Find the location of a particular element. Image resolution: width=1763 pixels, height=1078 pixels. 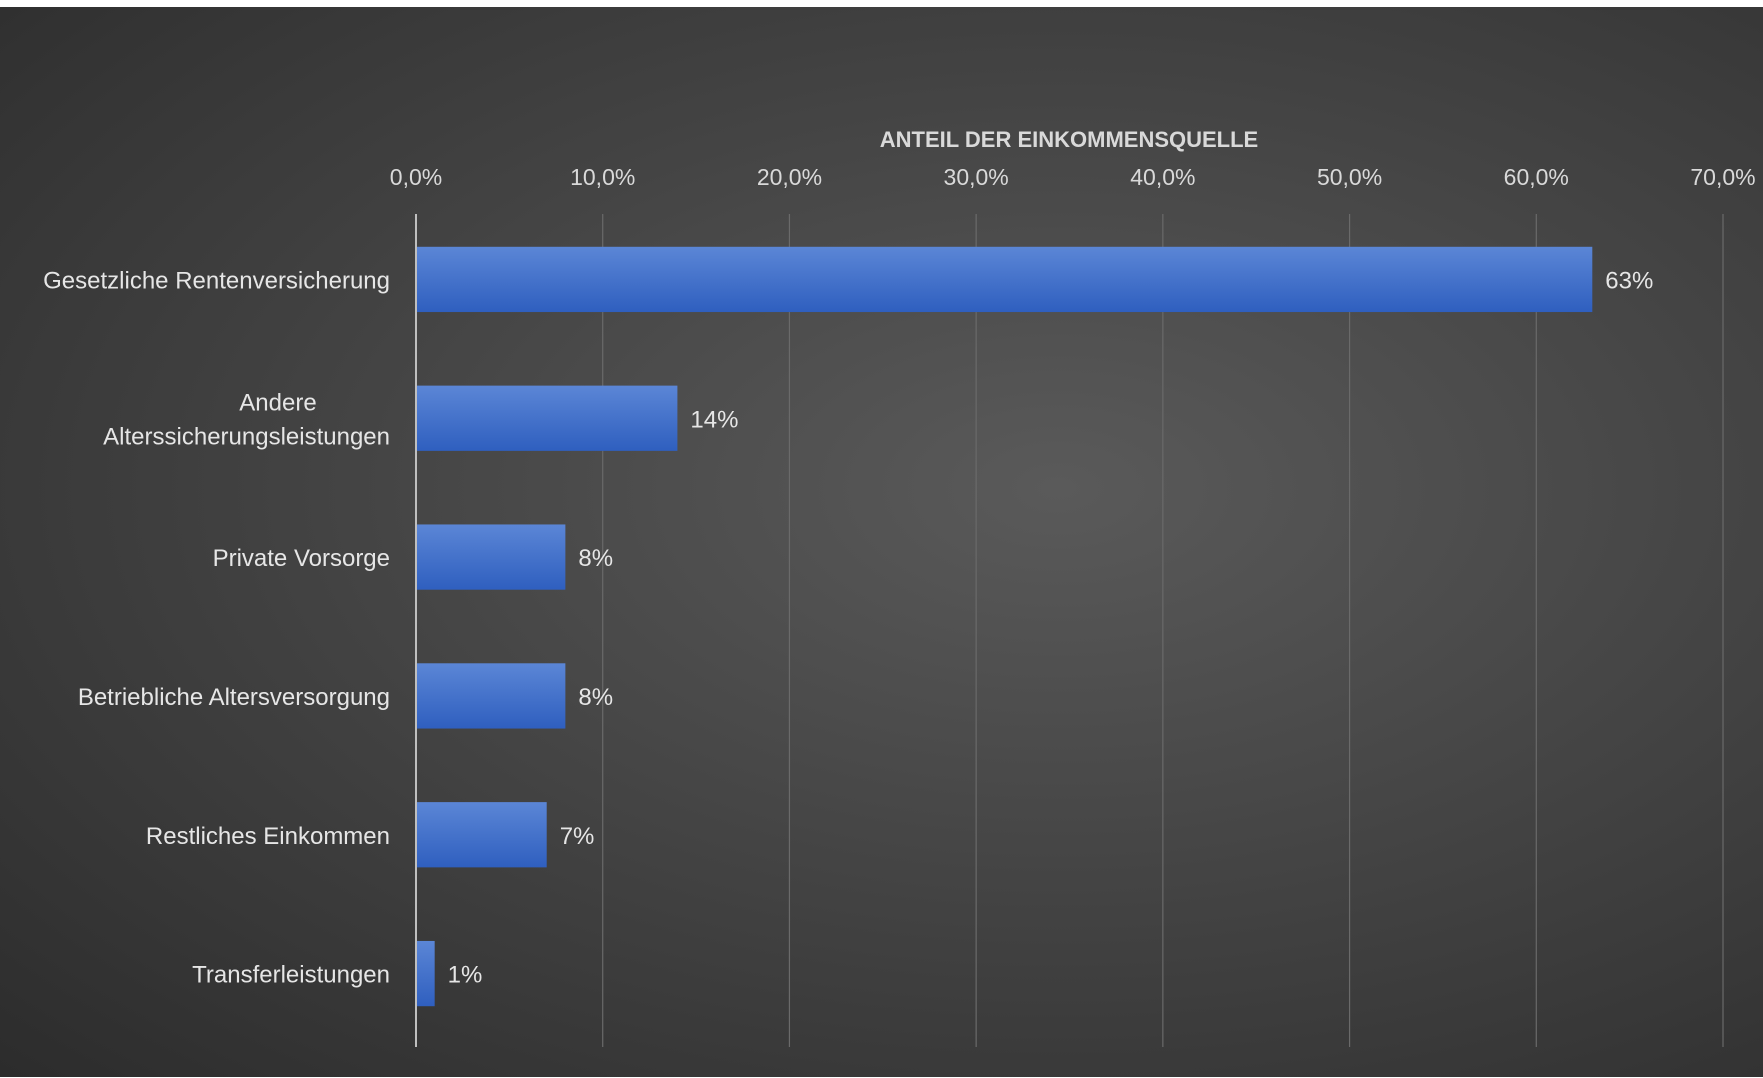

category-label: Gesetzliche Rentenversicherung is located at coordinates (216, 280).